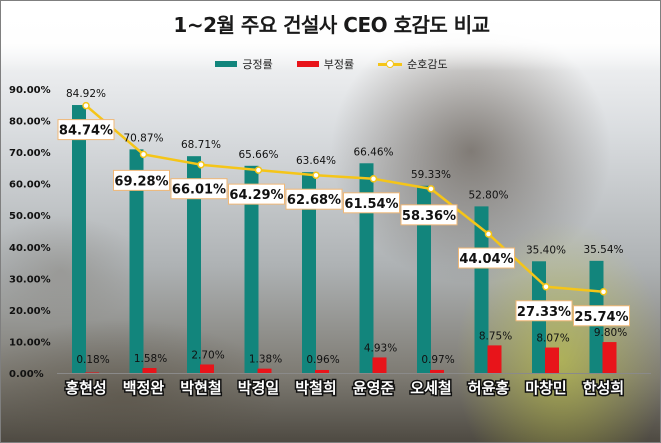 The width and height of the screenshot is (661, 443). I want to click on y-tick-label: 70.00%, so click(30, 153).